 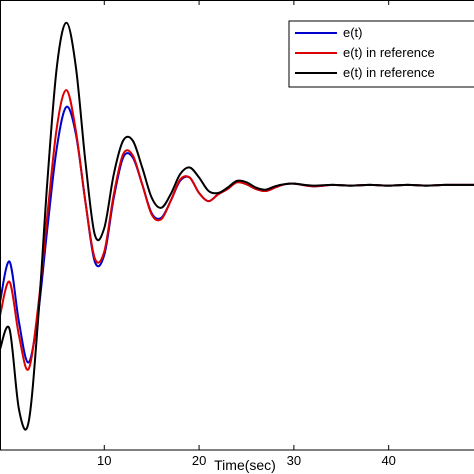 I want to click on x-tick-label: 20, so click(x=199, y=460).